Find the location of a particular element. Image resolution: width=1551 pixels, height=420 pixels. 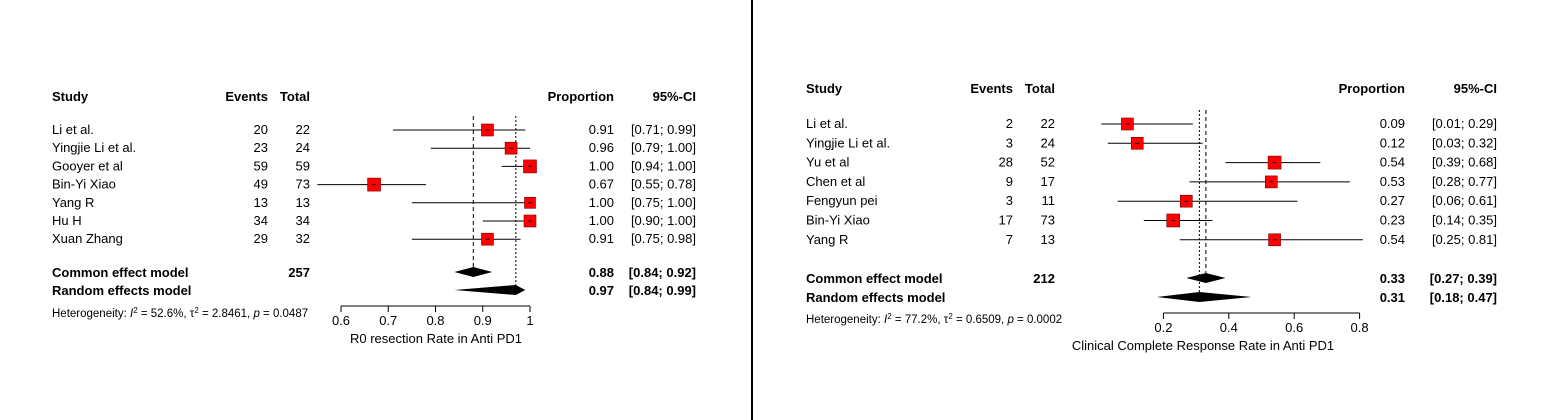

study-name: Yingjie Li et al. is located at coordinates (94, 147).